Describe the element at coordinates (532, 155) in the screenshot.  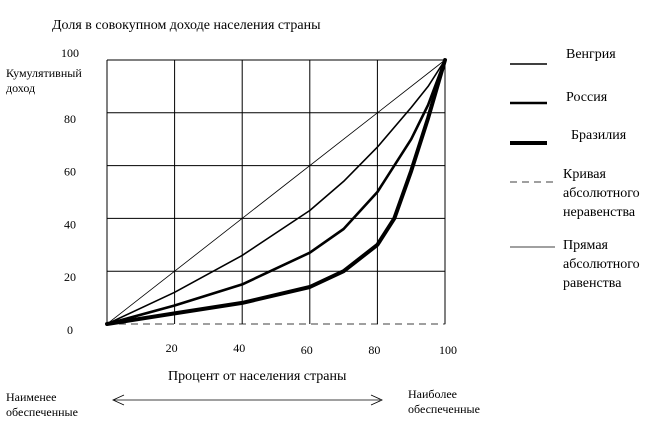
I see `legend` at that location.